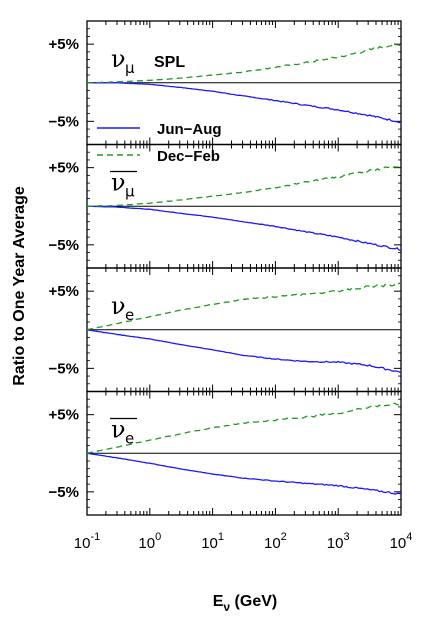 Image resolution: width=427 pixels, height=624 pixels. I want to click on x-axis-label: Eν (GeV), so click(245, 603).